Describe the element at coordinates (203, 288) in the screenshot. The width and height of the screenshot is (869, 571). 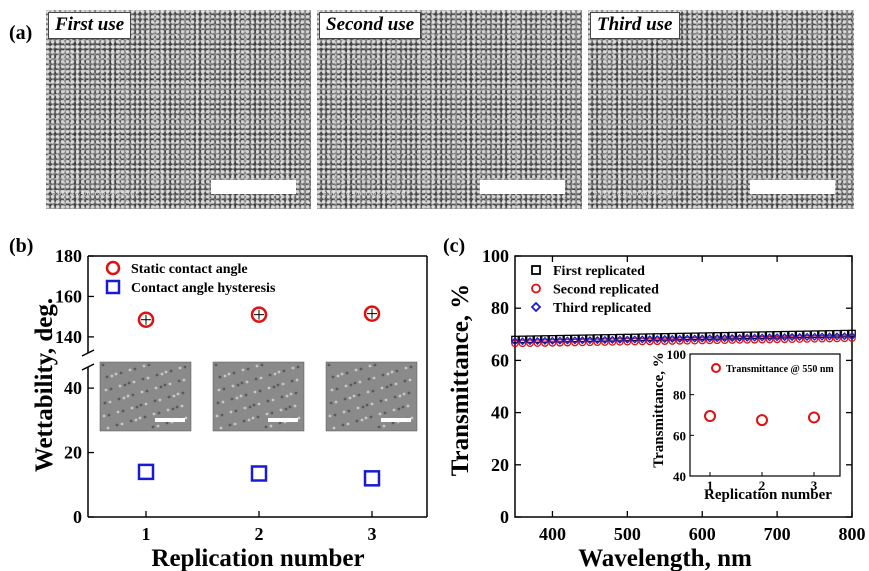
I see `chart-b-legend-label: Contact angle hysteresis` at that location.